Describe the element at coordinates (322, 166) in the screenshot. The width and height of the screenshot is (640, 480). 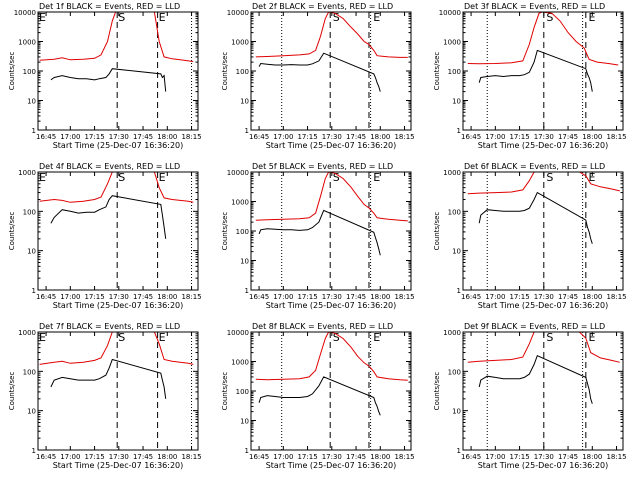
I see `panel-title: Det 5f BLACK = Events, RED = LLD` at that location.